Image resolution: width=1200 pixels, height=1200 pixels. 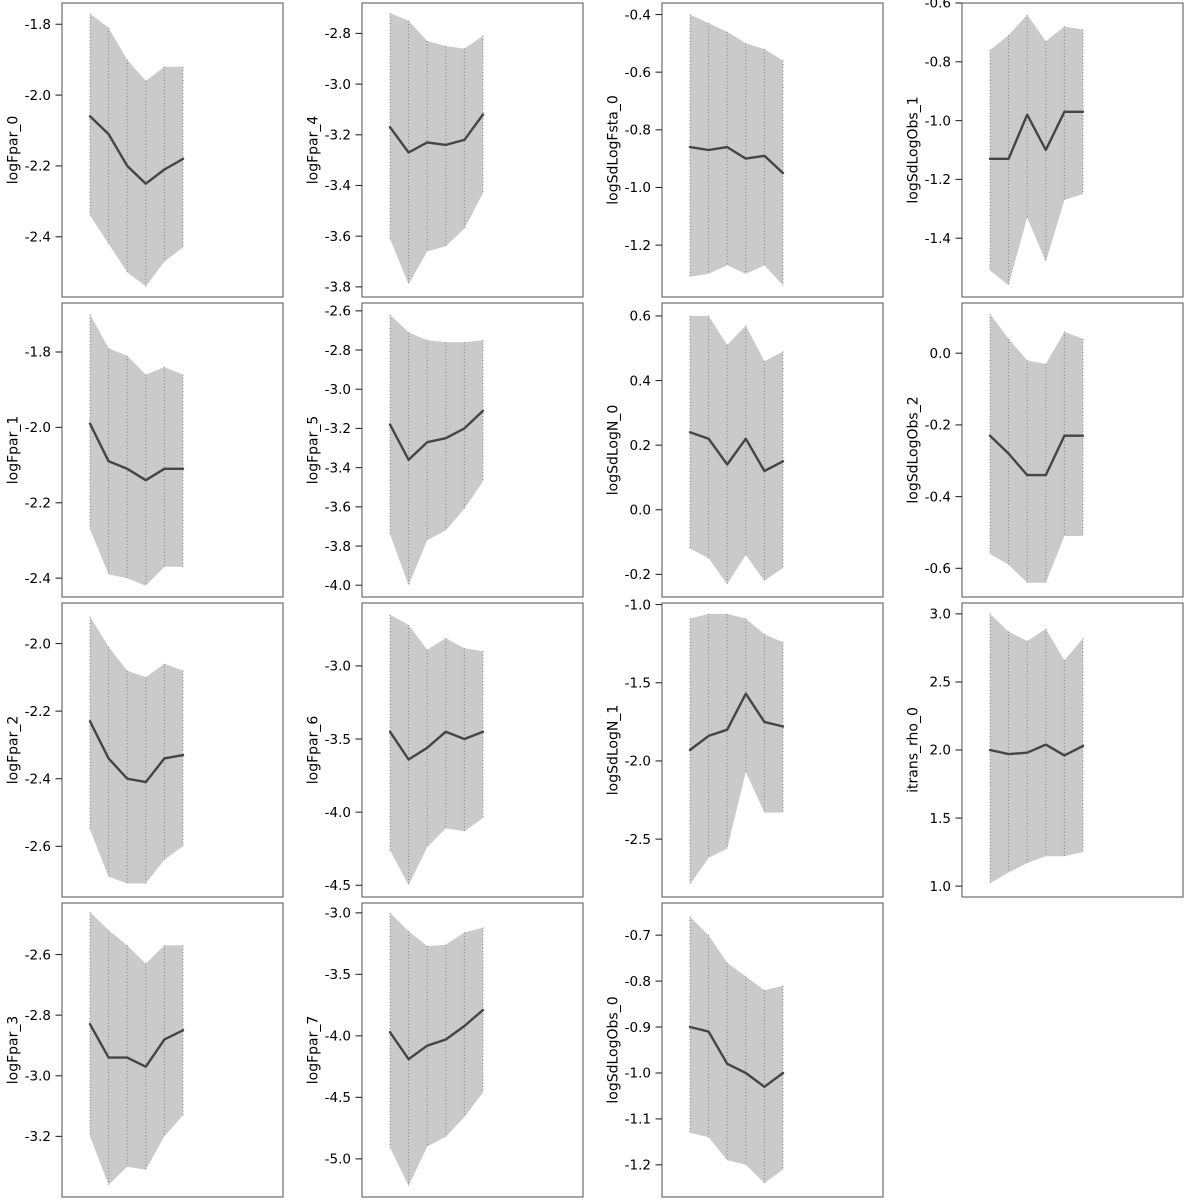 I want to click on y-tick-label: -0.8, so click(x=638, y=131).